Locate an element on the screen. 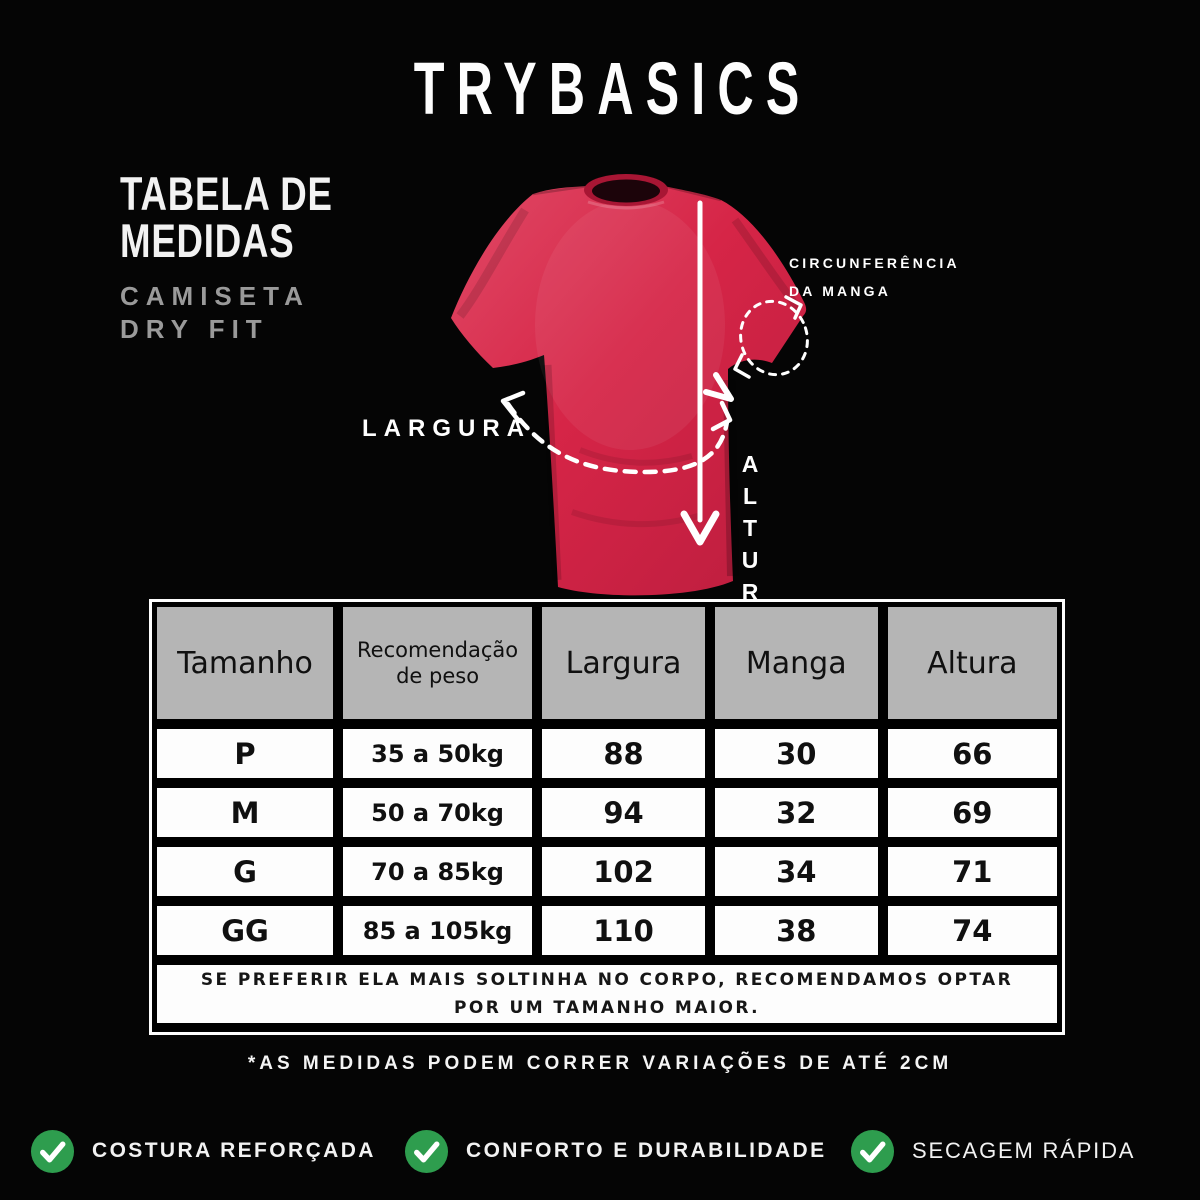  table-cell-altura: 66 is located at coordinates (972, 753).